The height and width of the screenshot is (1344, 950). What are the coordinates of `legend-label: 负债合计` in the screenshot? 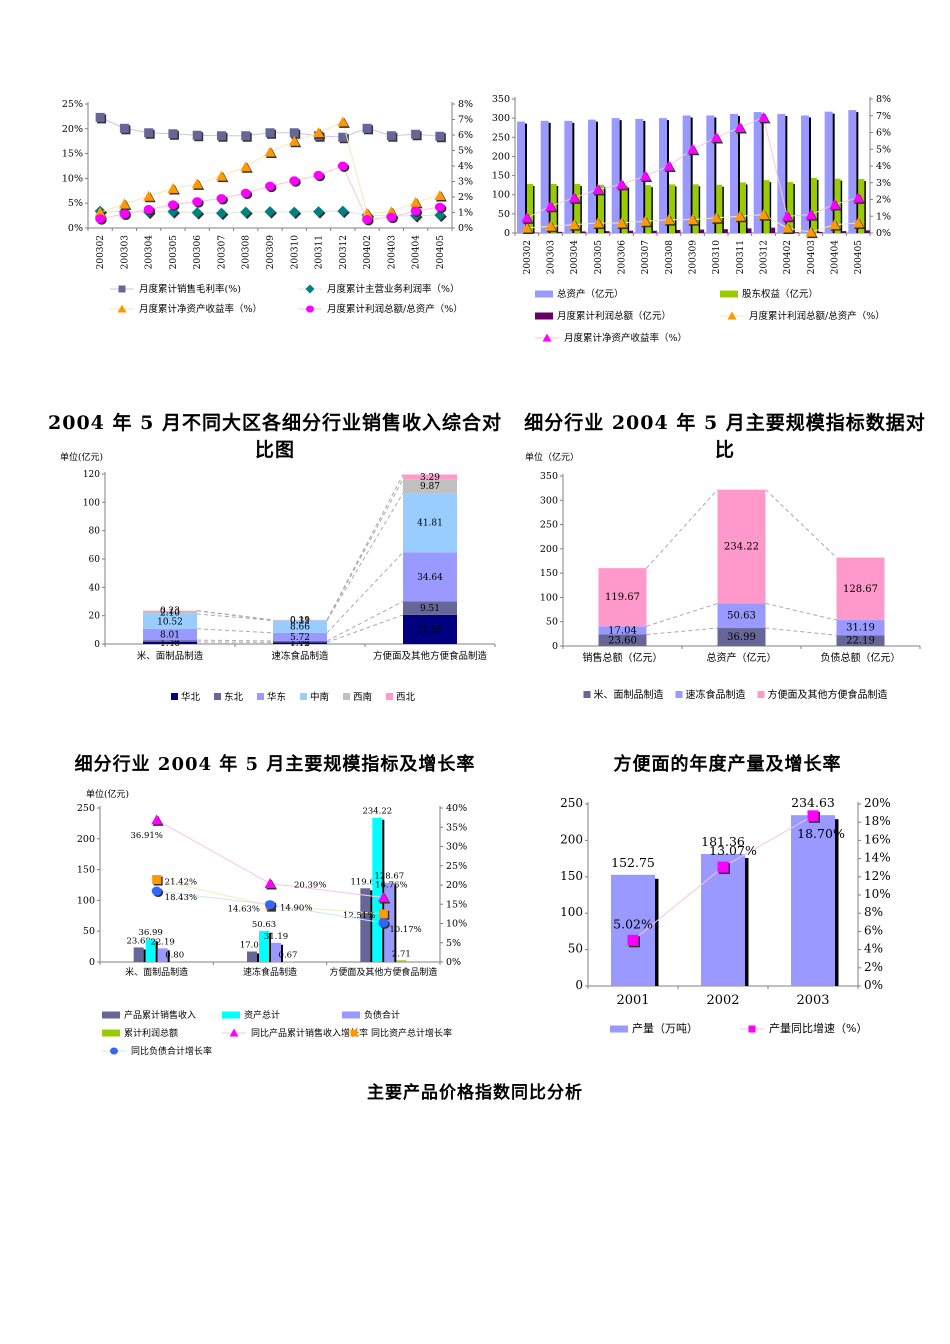 It's located at (382, 1015).